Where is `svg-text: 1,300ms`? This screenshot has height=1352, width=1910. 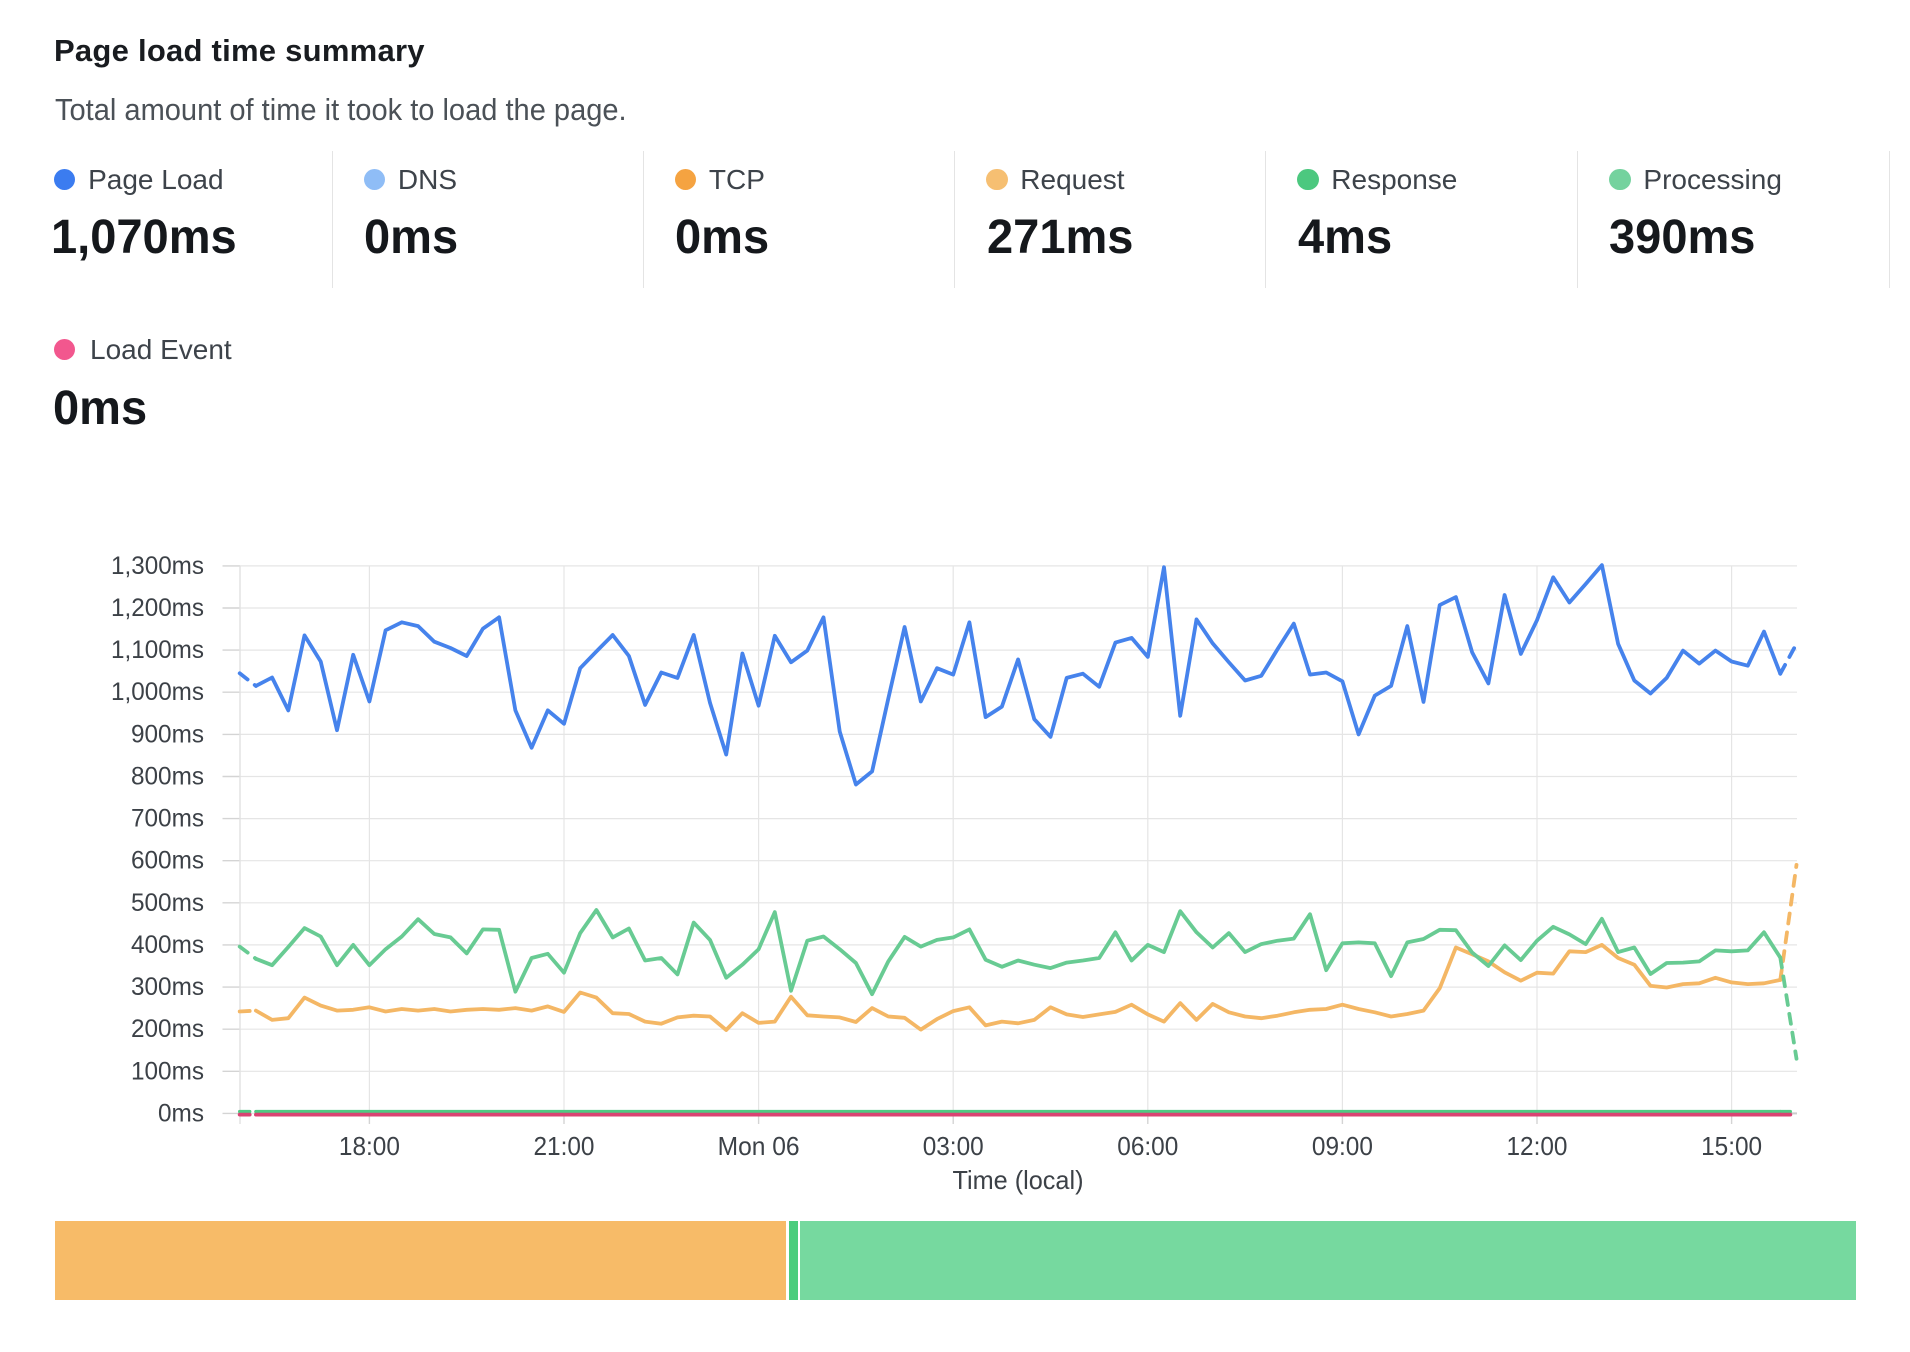
svg-text: 1,300ms is located at coordinates (157, 566).